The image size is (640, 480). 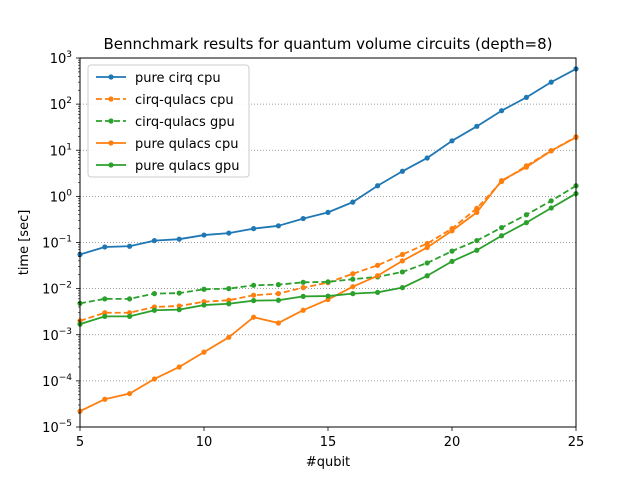 What do you see at coordinates (57, 243) in the screenshot?
I see `y-tick-label: 10⁻¹` at bounding box center [57, 243].